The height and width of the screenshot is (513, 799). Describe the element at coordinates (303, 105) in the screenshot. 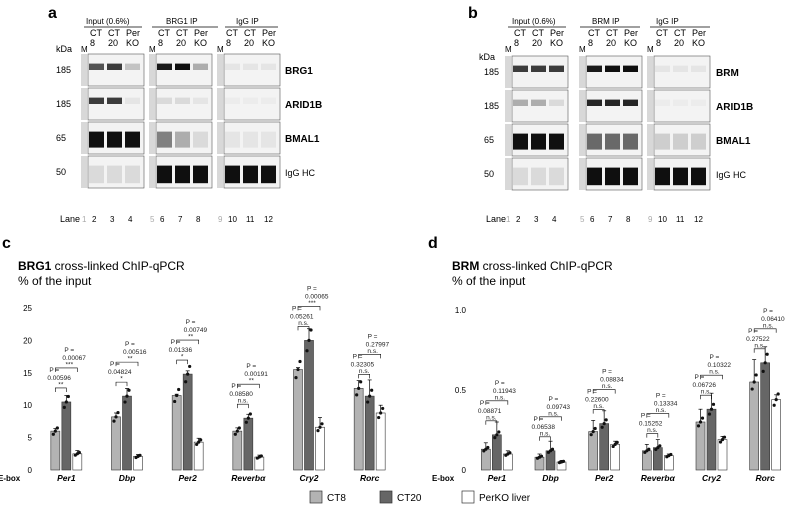

I see `blot-target-label: ARID1B` at that location.